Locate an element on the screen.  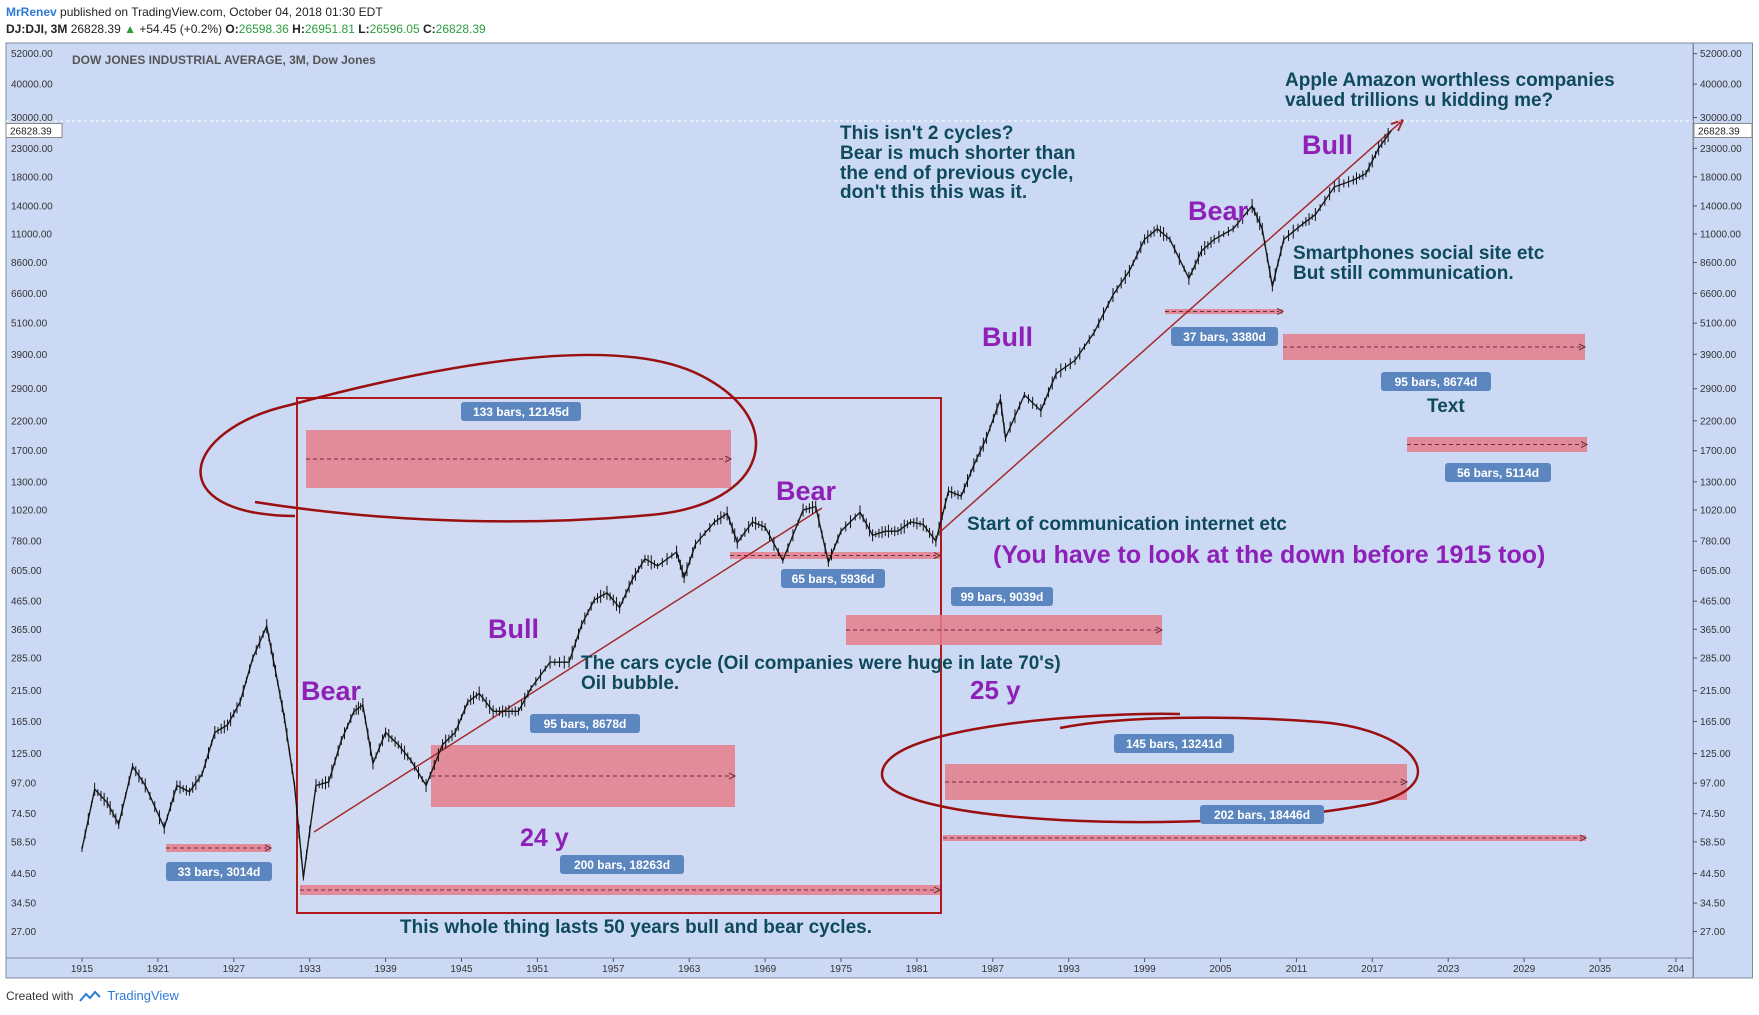
y-tick-label-left: 52000.00 is located at coordinates (32, 54).